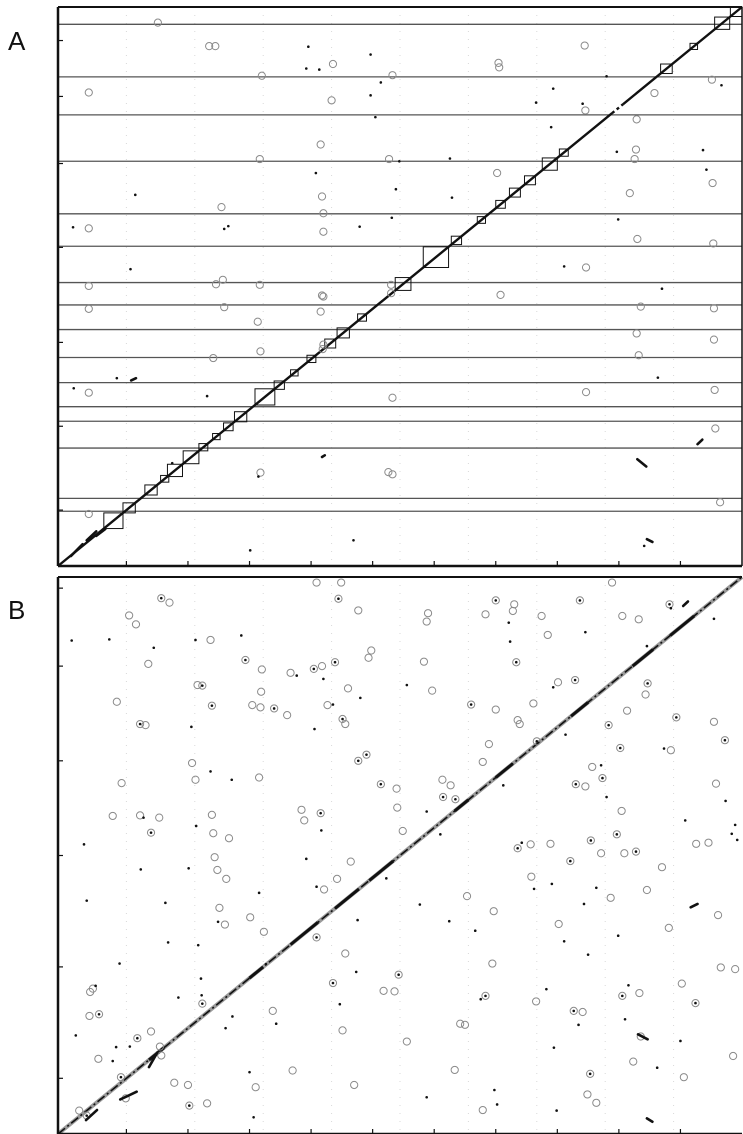 Image resolution: width=743 pixels, height=1134 pixels. Describe the element at coordinates (17, 610) in the screenshot. I see `panel-b-label: B` at that location.